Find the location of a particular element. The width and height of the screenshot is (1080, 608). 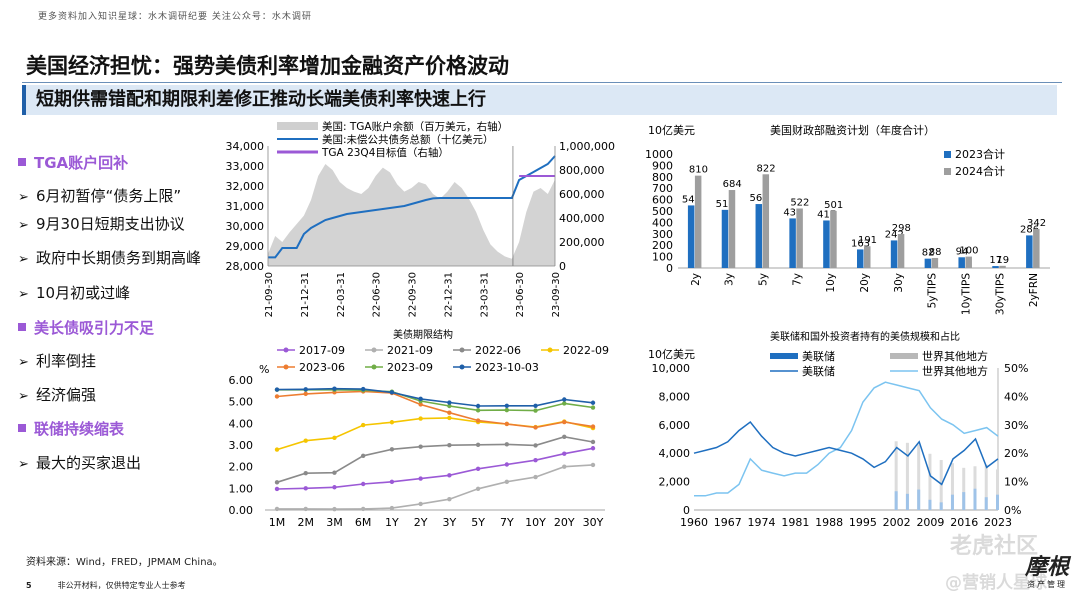

left-tick-label: 4,000 is located at coordinates (675, 453).